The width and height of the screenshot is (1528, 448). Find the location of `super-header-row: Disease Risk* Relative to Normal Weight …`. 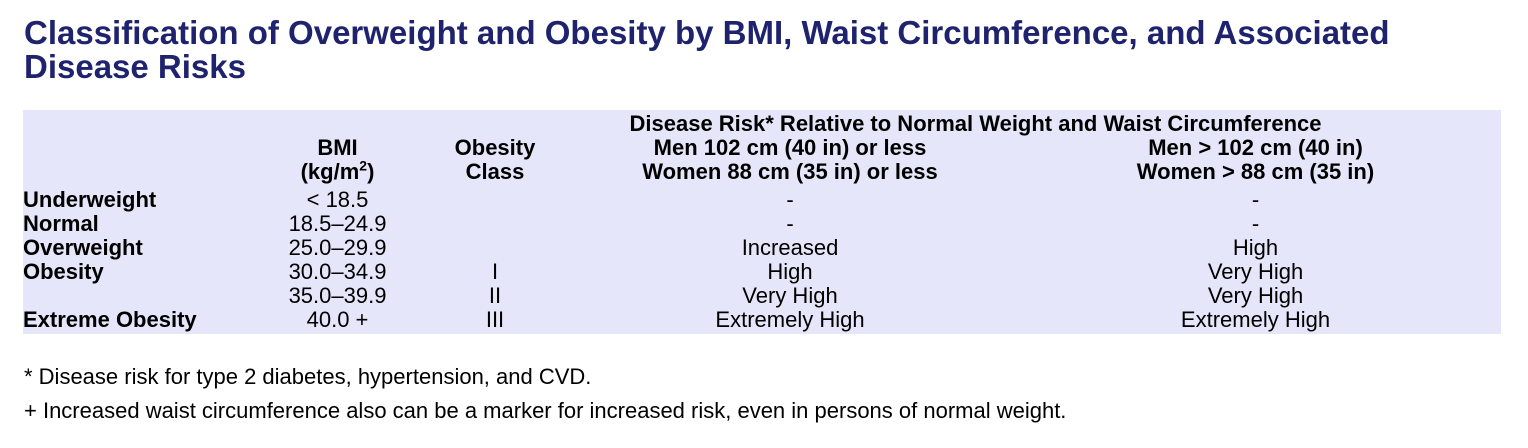

super-header-row: Disease Risk* Relative to Normal Weight … is located at coordinates (762, 123).